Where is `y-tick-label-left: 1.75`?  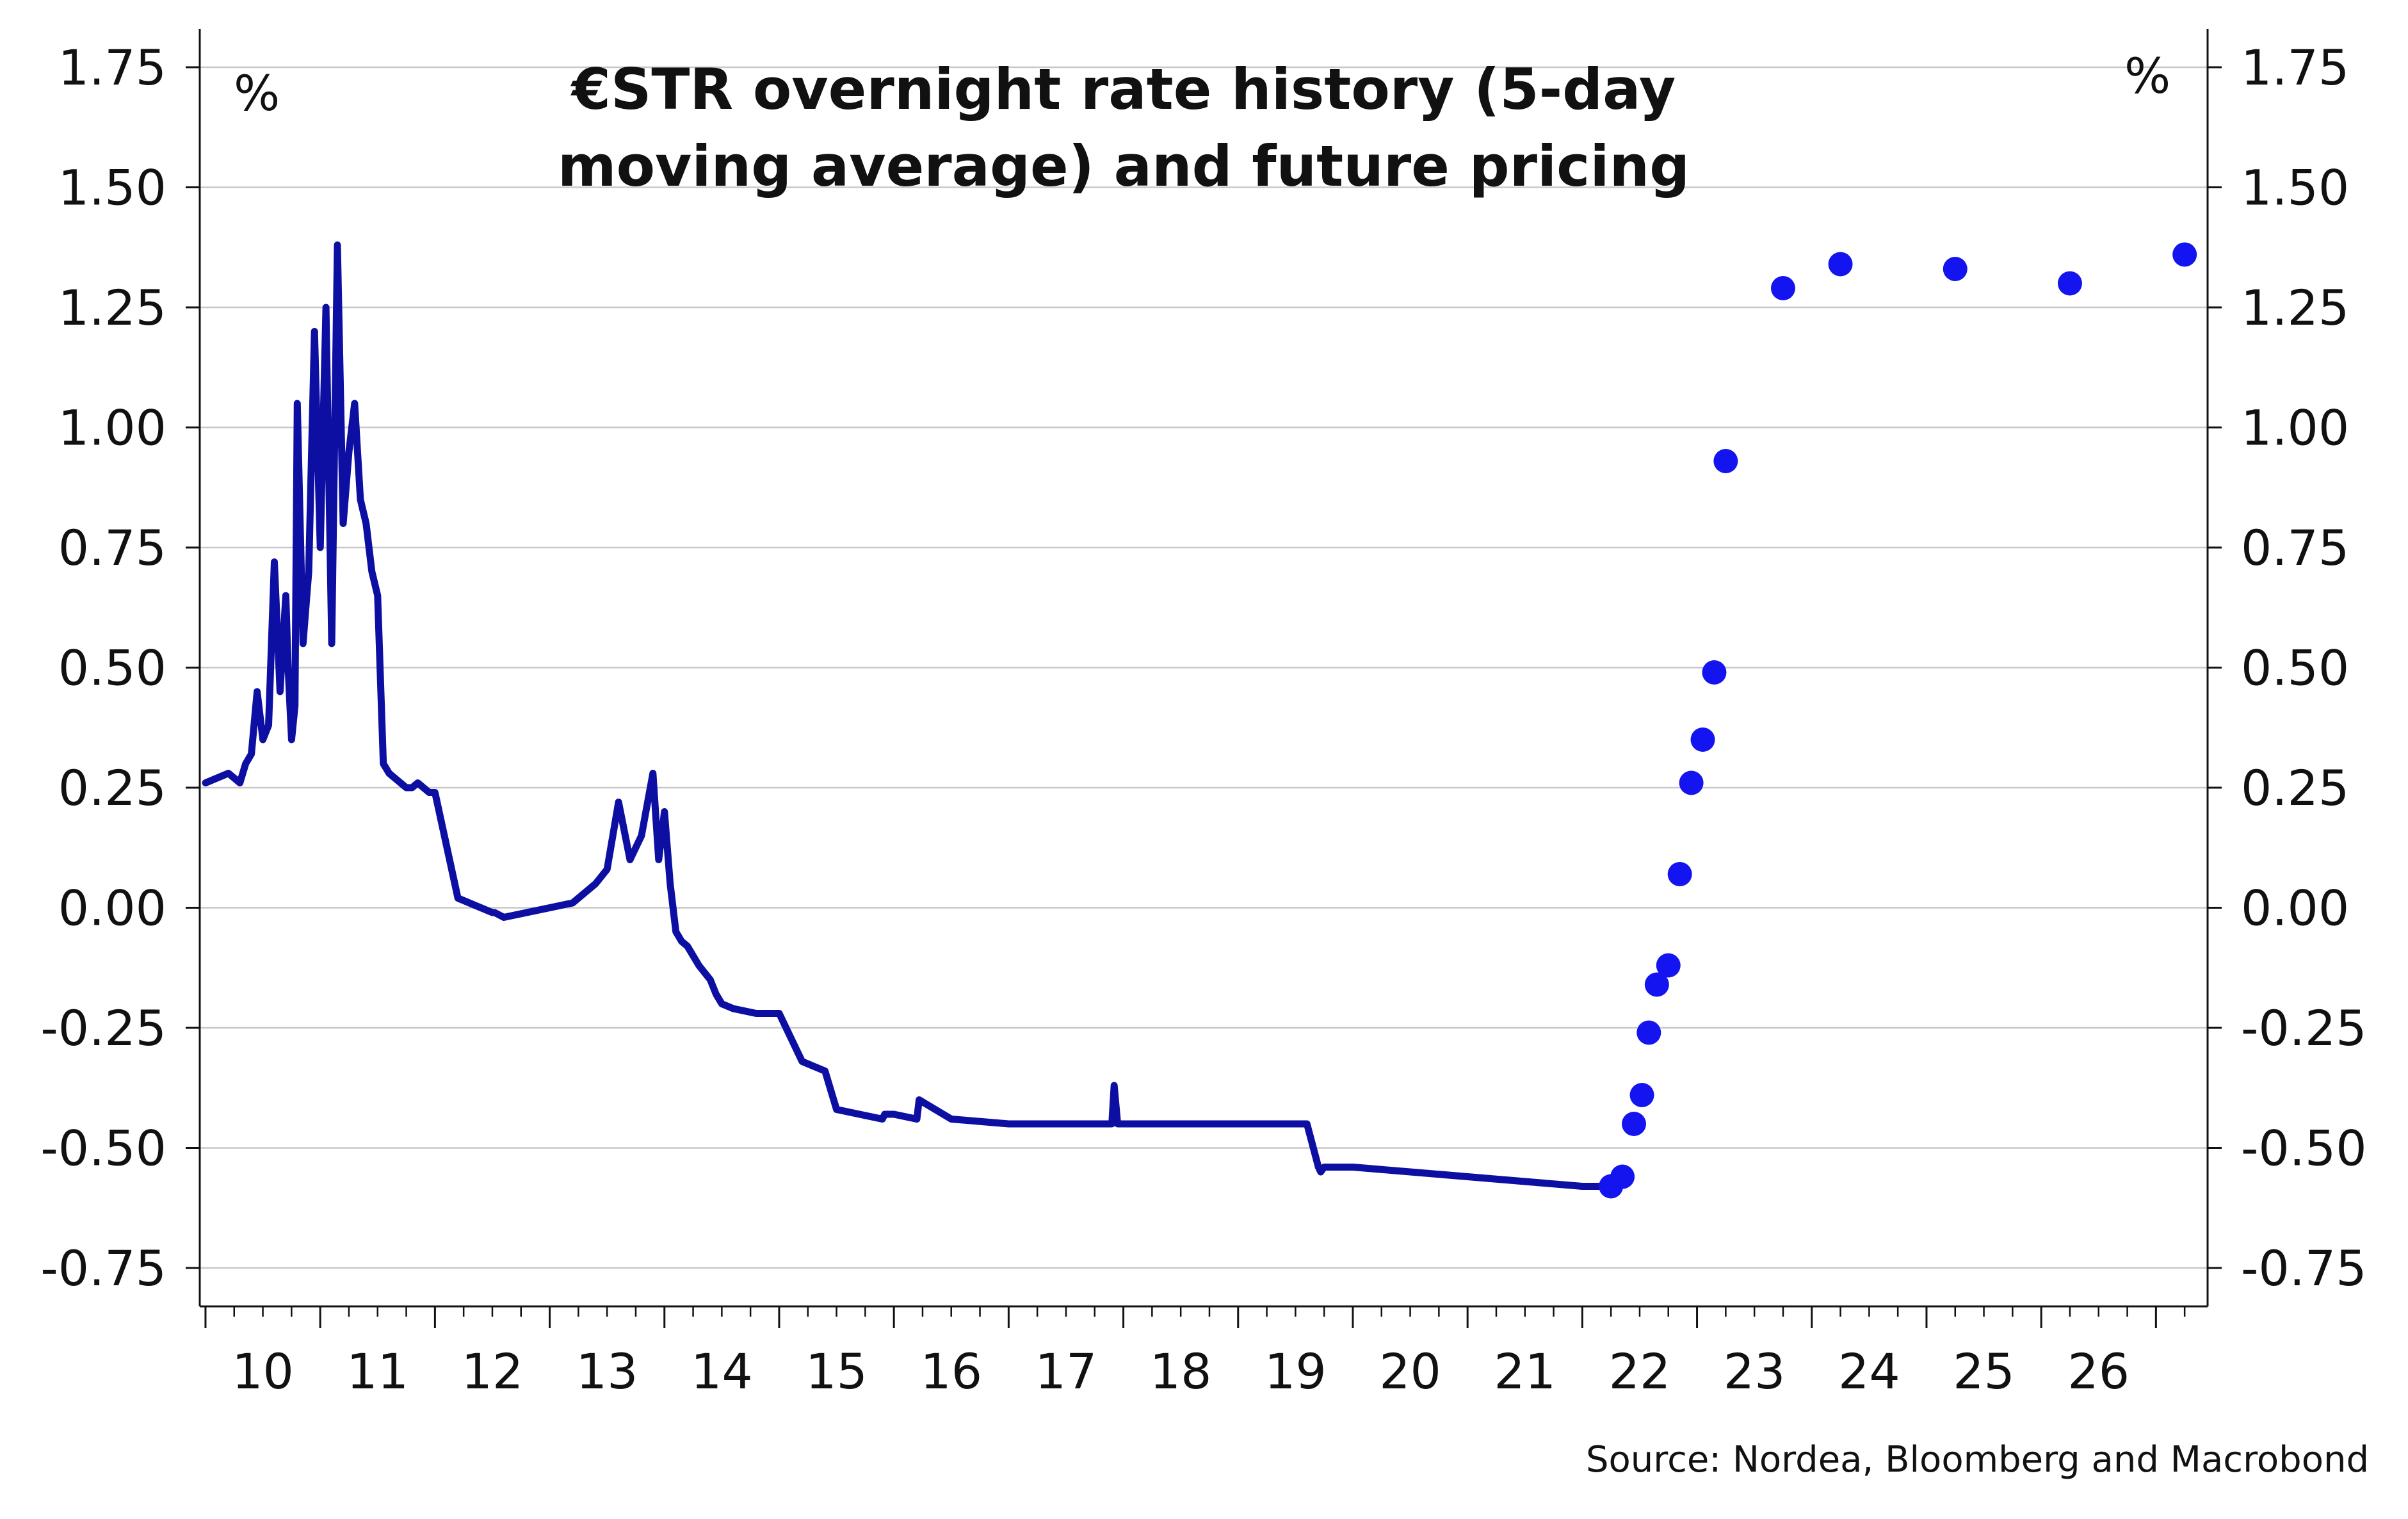
y-tick-label-left: 1.75 is located at coordinates (112, 67).